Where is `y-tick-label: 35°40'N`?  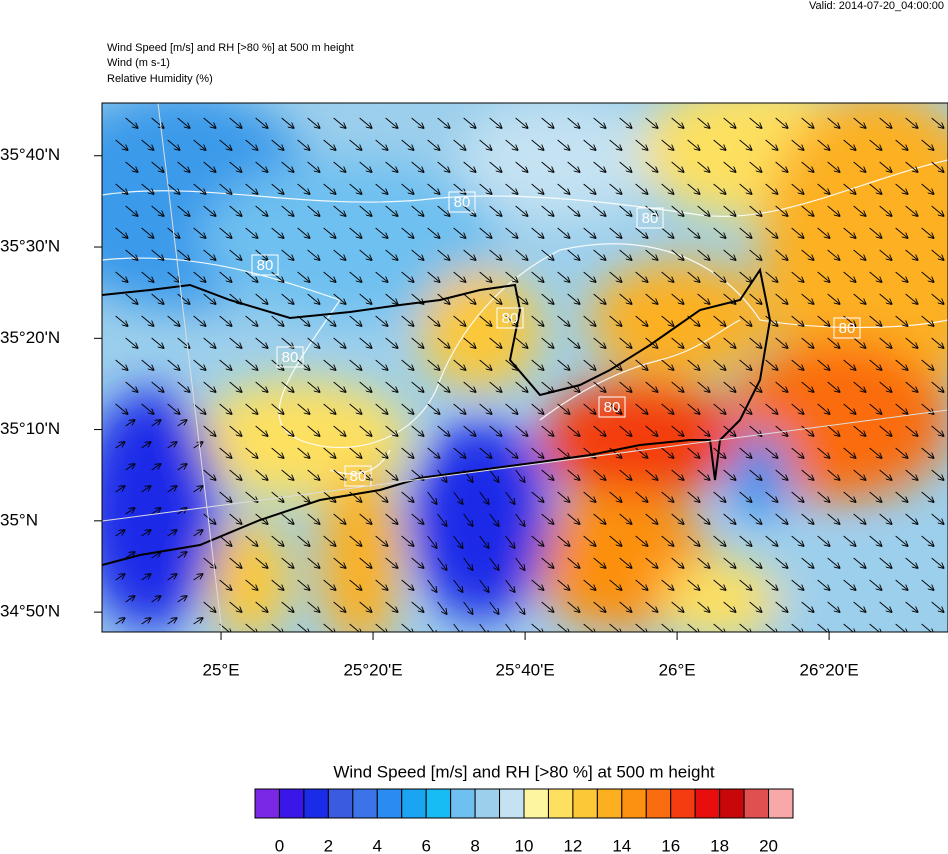 y-tick-label: 35°40'N is located at coordinates (30, 154).